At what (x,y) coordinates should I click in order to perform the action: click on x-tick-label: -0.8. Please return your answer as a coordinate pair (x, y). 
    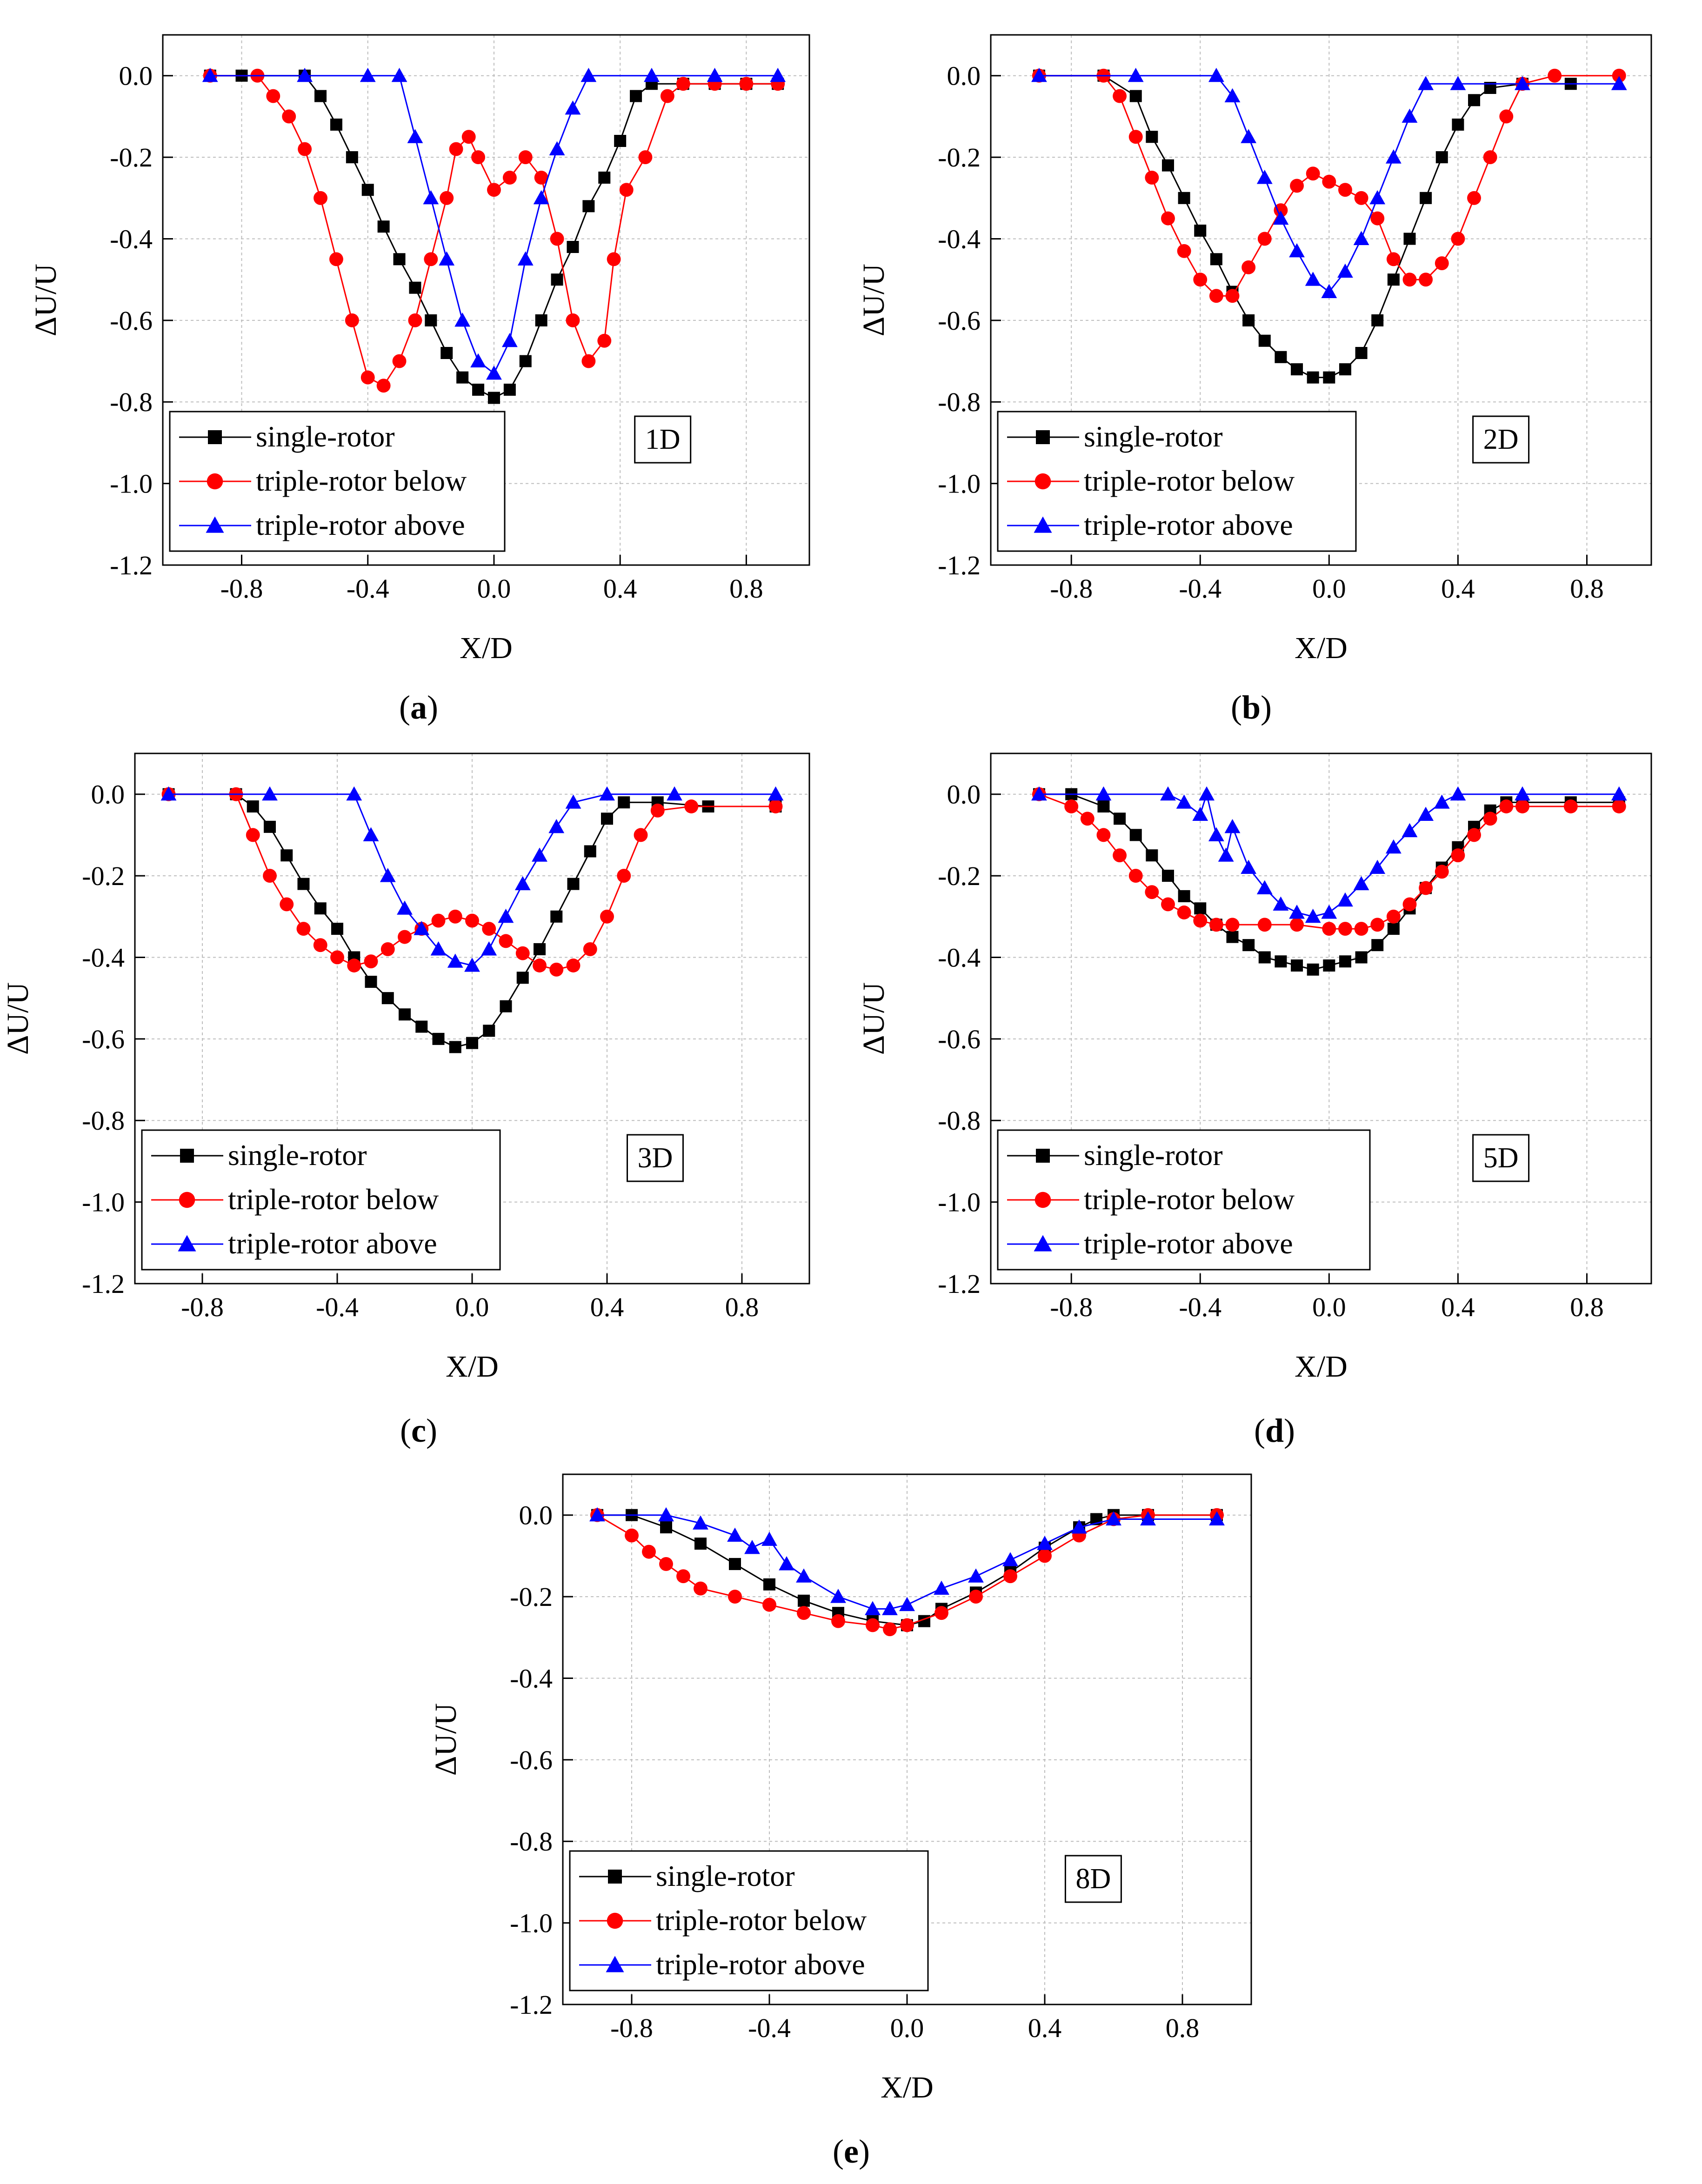
    Looking at the image, I should click on (1071, 588).